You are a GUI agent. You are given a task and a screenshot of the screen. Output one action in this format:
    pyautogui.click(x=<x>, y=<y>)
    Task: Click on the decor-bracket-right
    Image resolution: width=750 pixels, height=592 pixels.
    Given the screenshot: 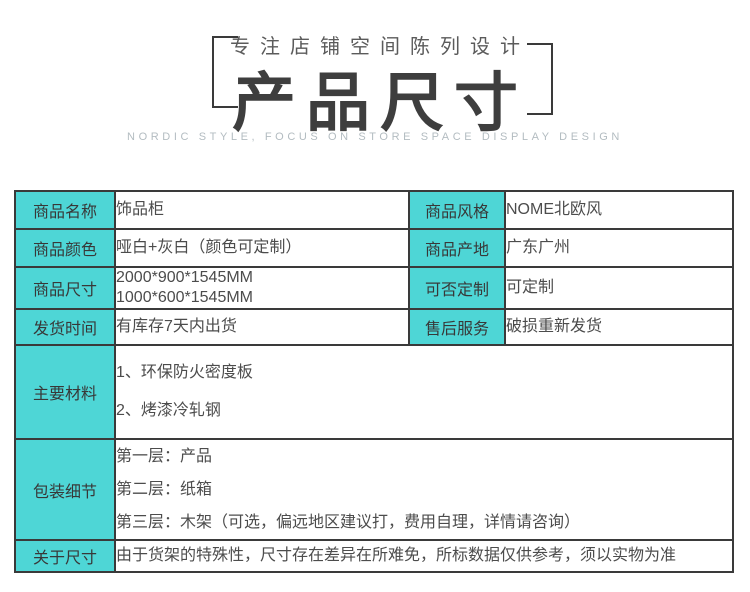 What is the action you would take?
    pyautogui.click(x=540, y=79)
    